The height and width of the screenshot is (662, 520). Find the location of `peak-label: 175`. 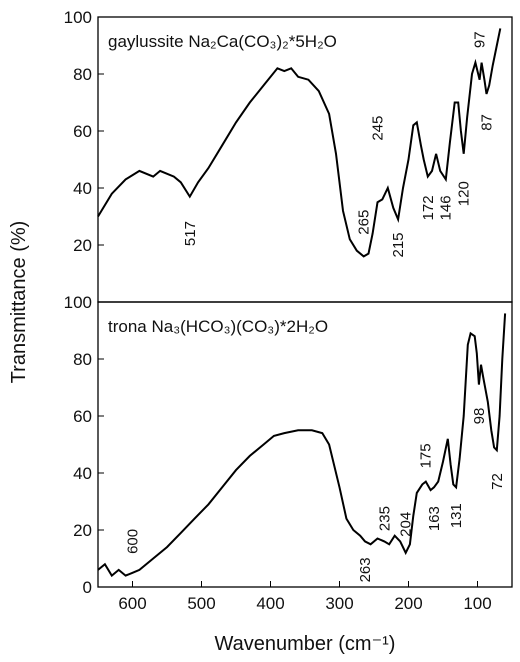

peak-label: 175 is located at coordinates (426, 455).